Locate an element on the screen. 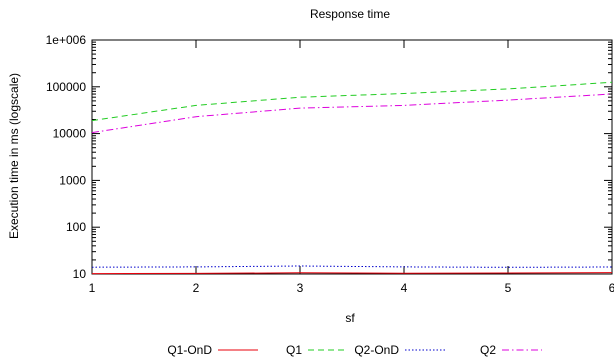  y-tick-label: 1000 is located at coordinates (72, 180).